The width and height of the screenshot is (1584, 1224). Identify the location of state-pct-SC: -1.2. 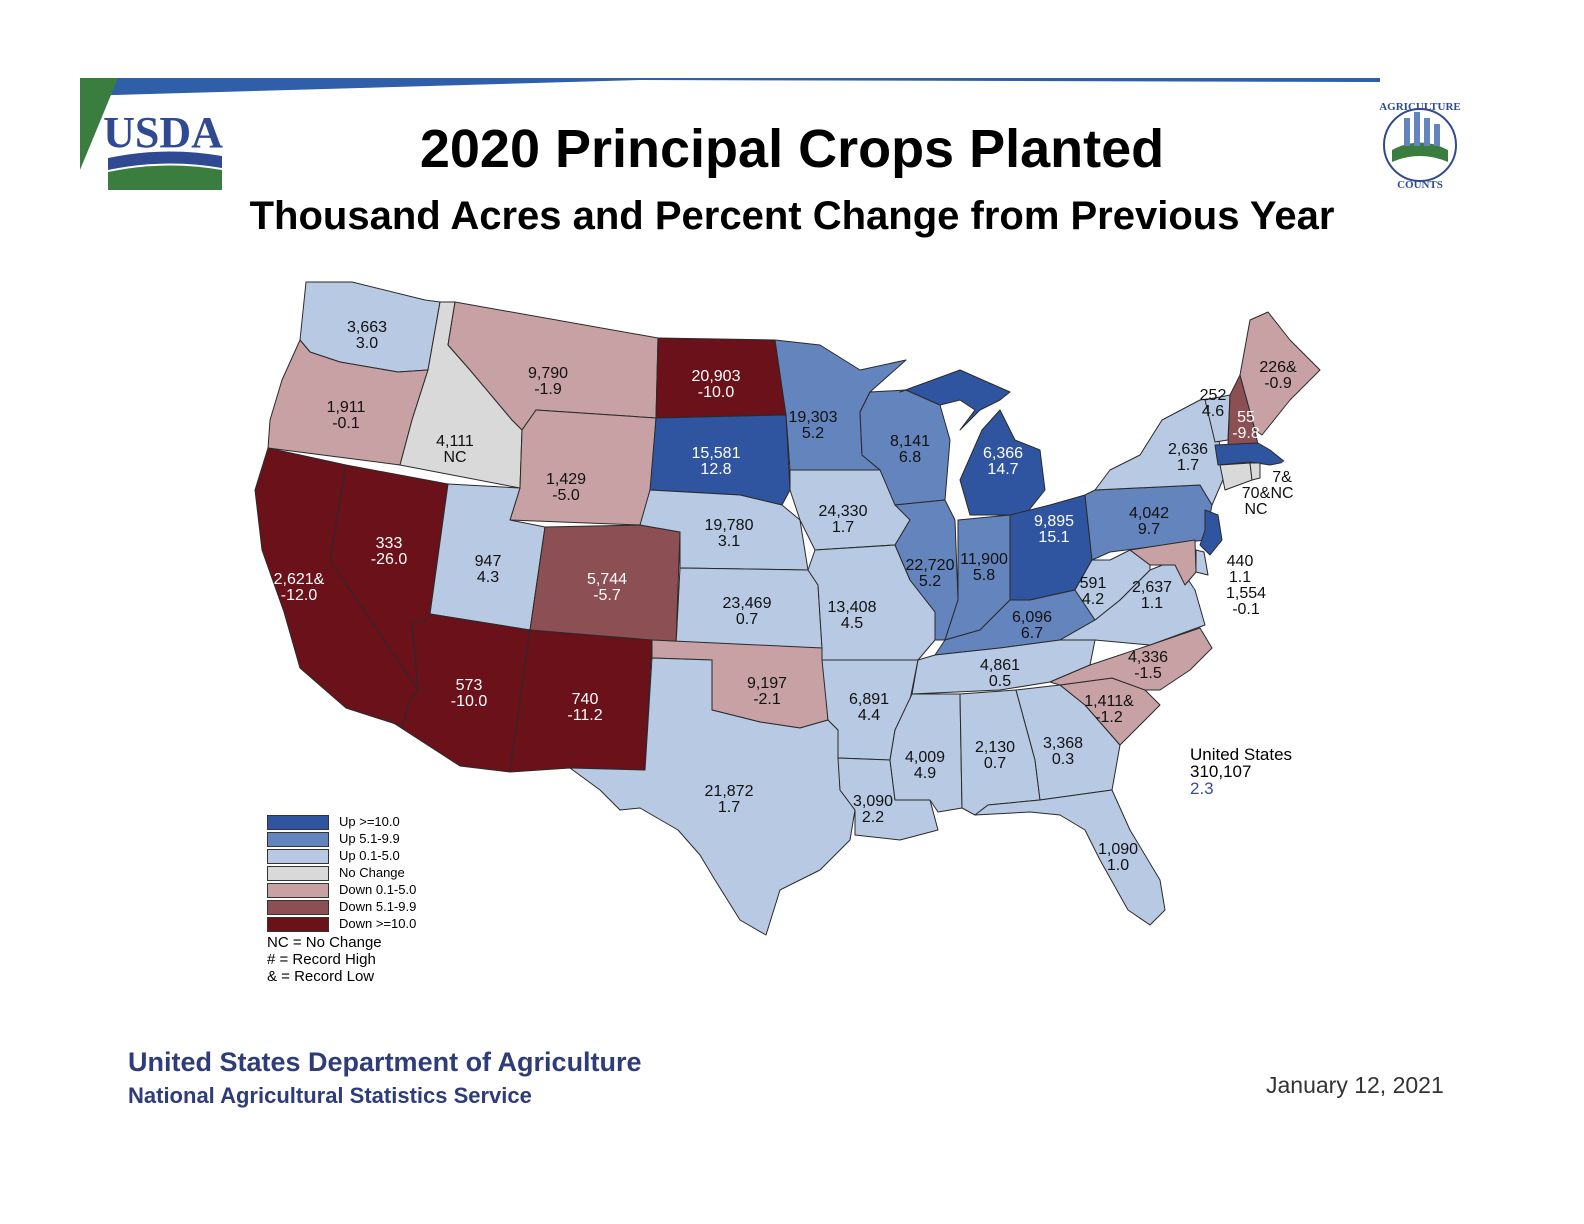
(1109, 717).